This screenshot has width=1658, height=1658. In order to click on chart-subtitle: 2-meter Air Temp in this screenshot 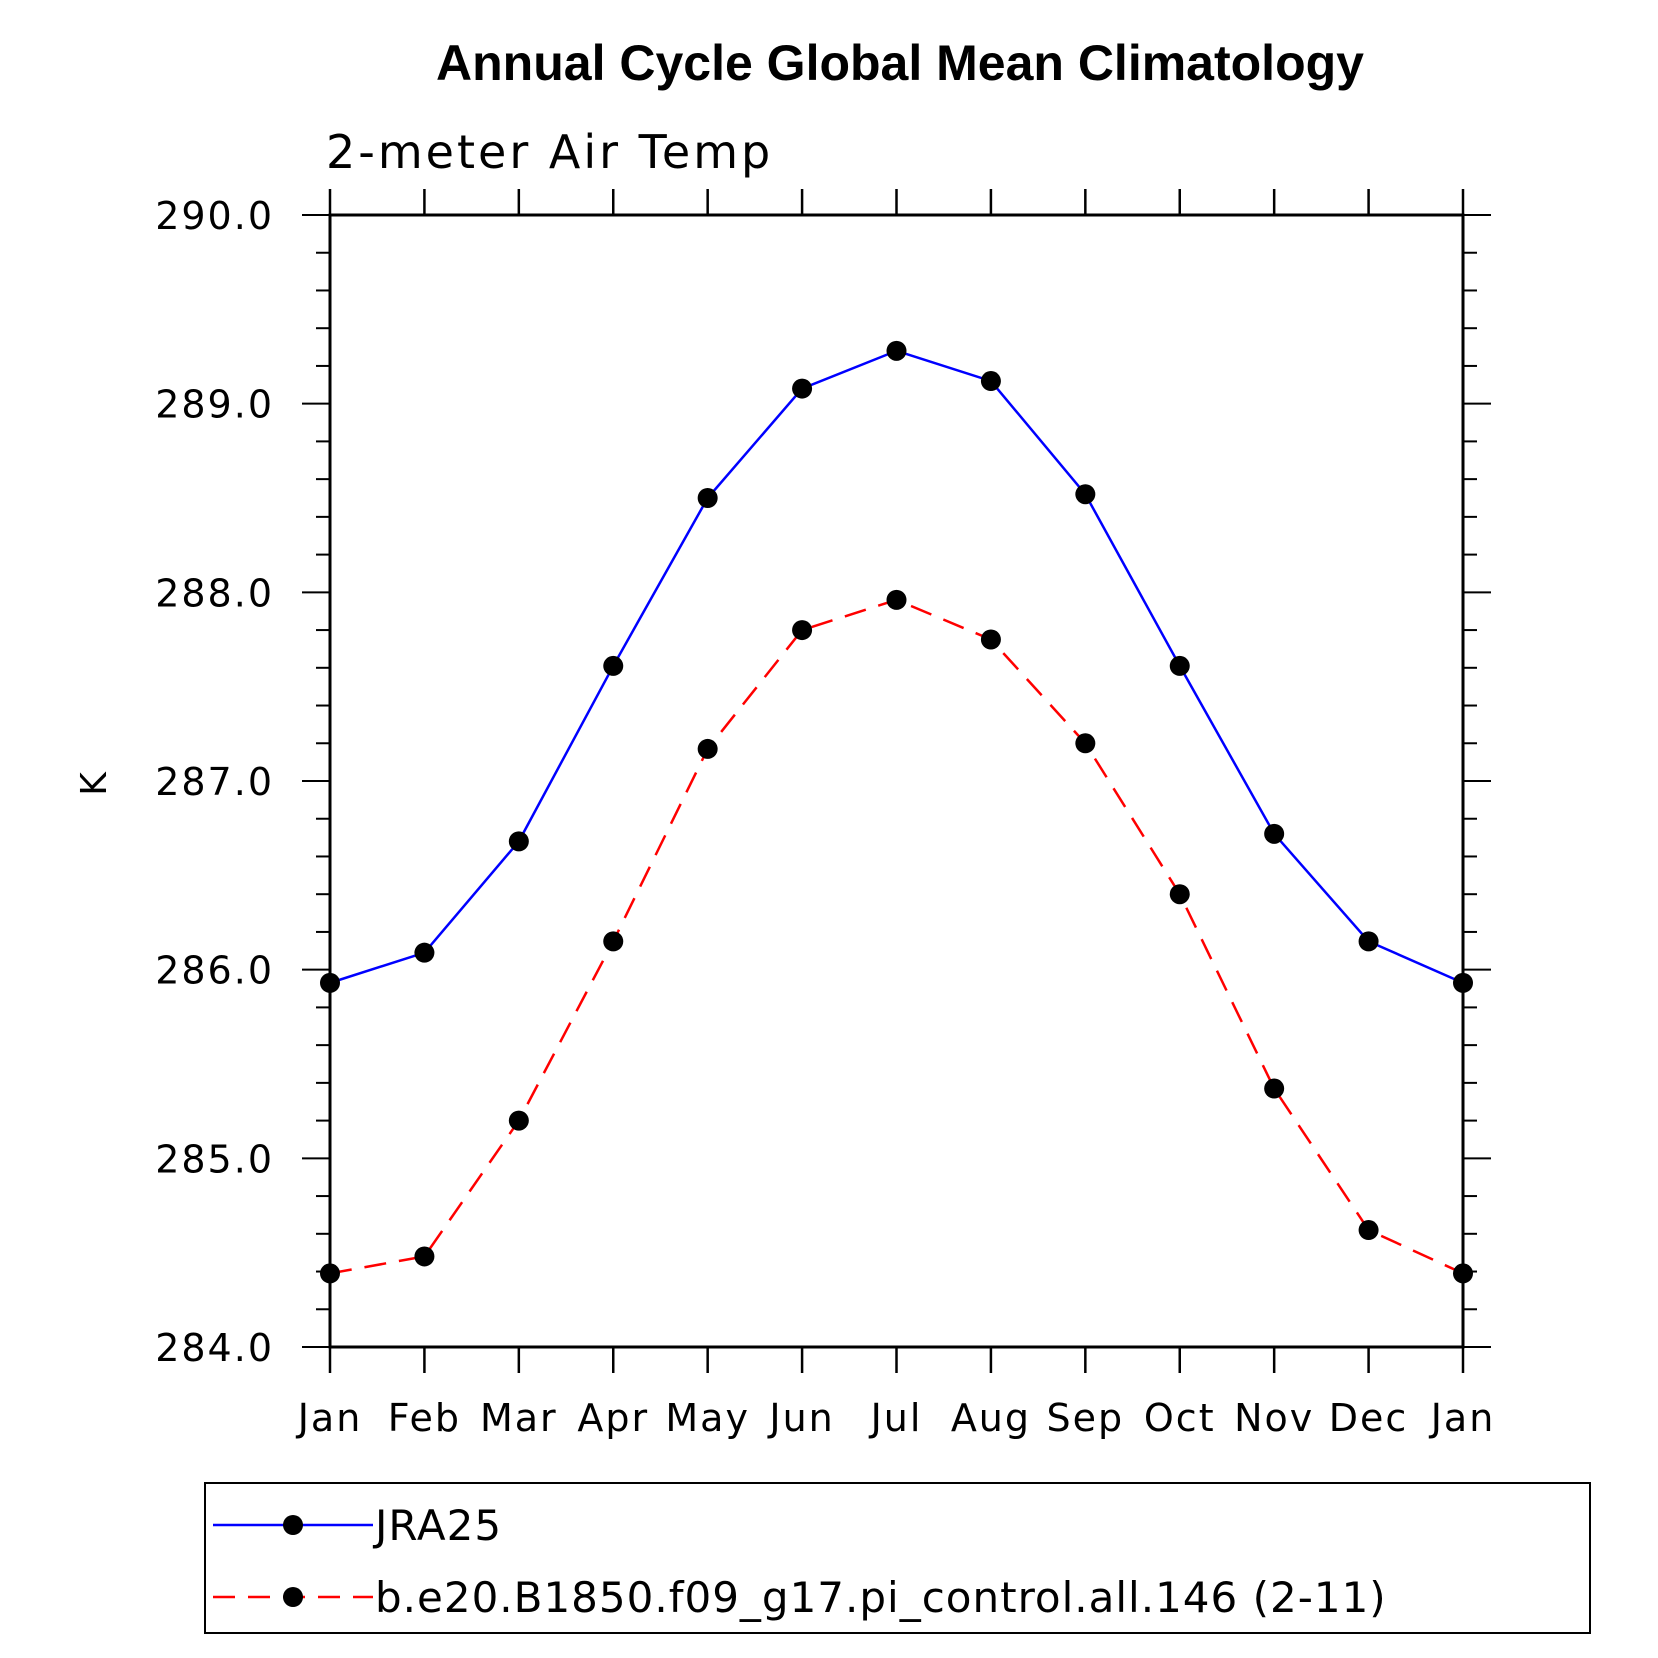, I will do `click(549, 152)`.